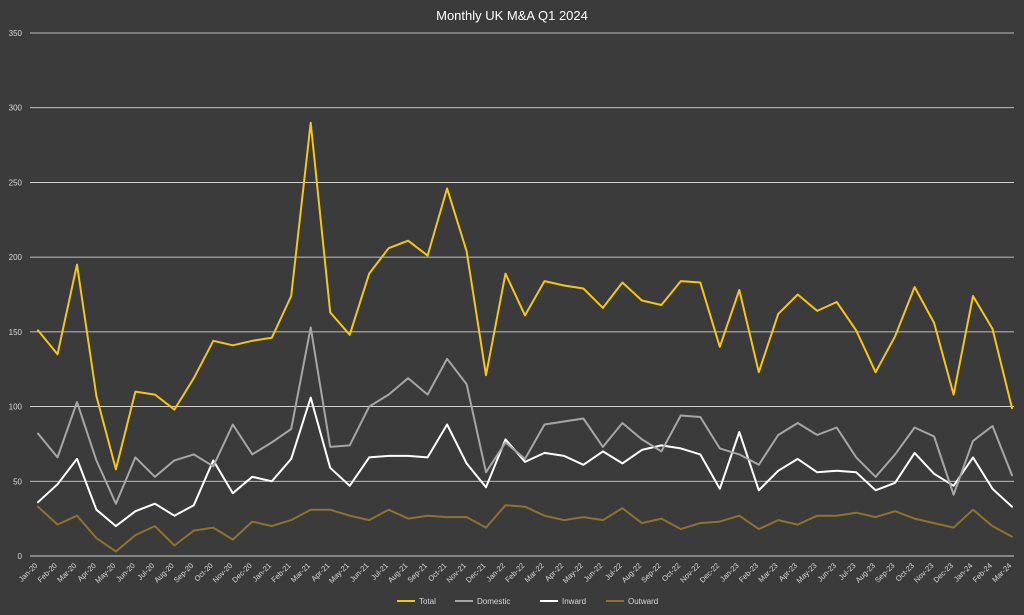  Describe the element at coordinates (827, 572) in the screenshot. I see `x-tick-label: Jun-23` at that location.